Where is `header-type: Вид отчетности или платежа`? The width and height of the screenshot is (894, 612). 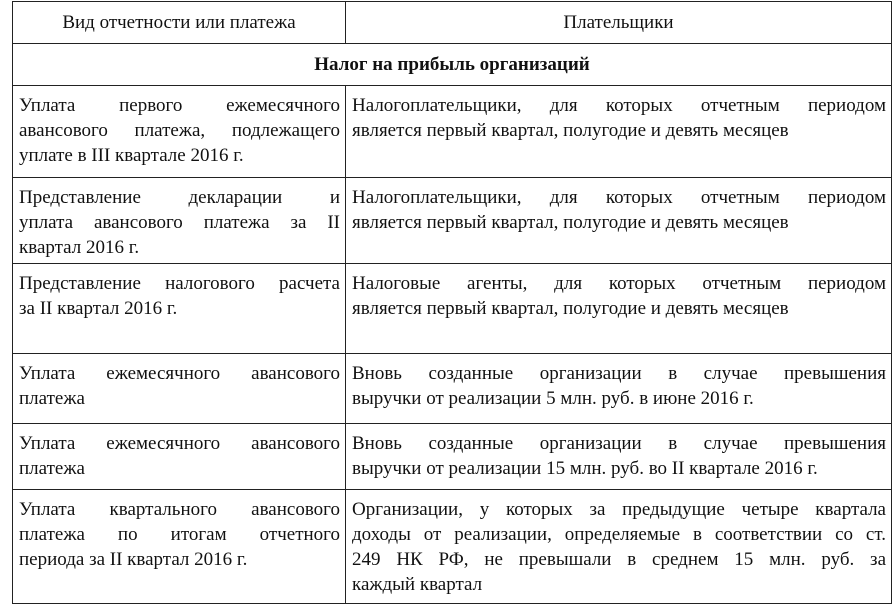
header-type: Вид отчетности или платежа is located at coordinates (179, 22).